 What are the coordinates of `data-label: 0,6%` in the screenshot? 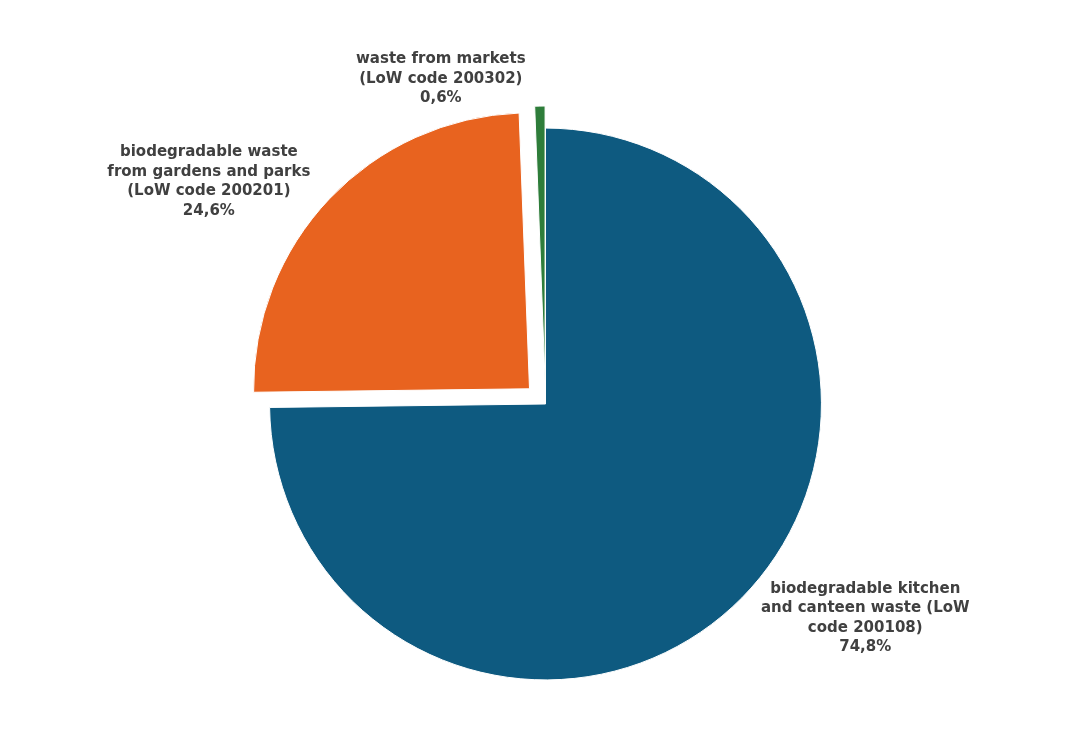 It's located at (440, 97).